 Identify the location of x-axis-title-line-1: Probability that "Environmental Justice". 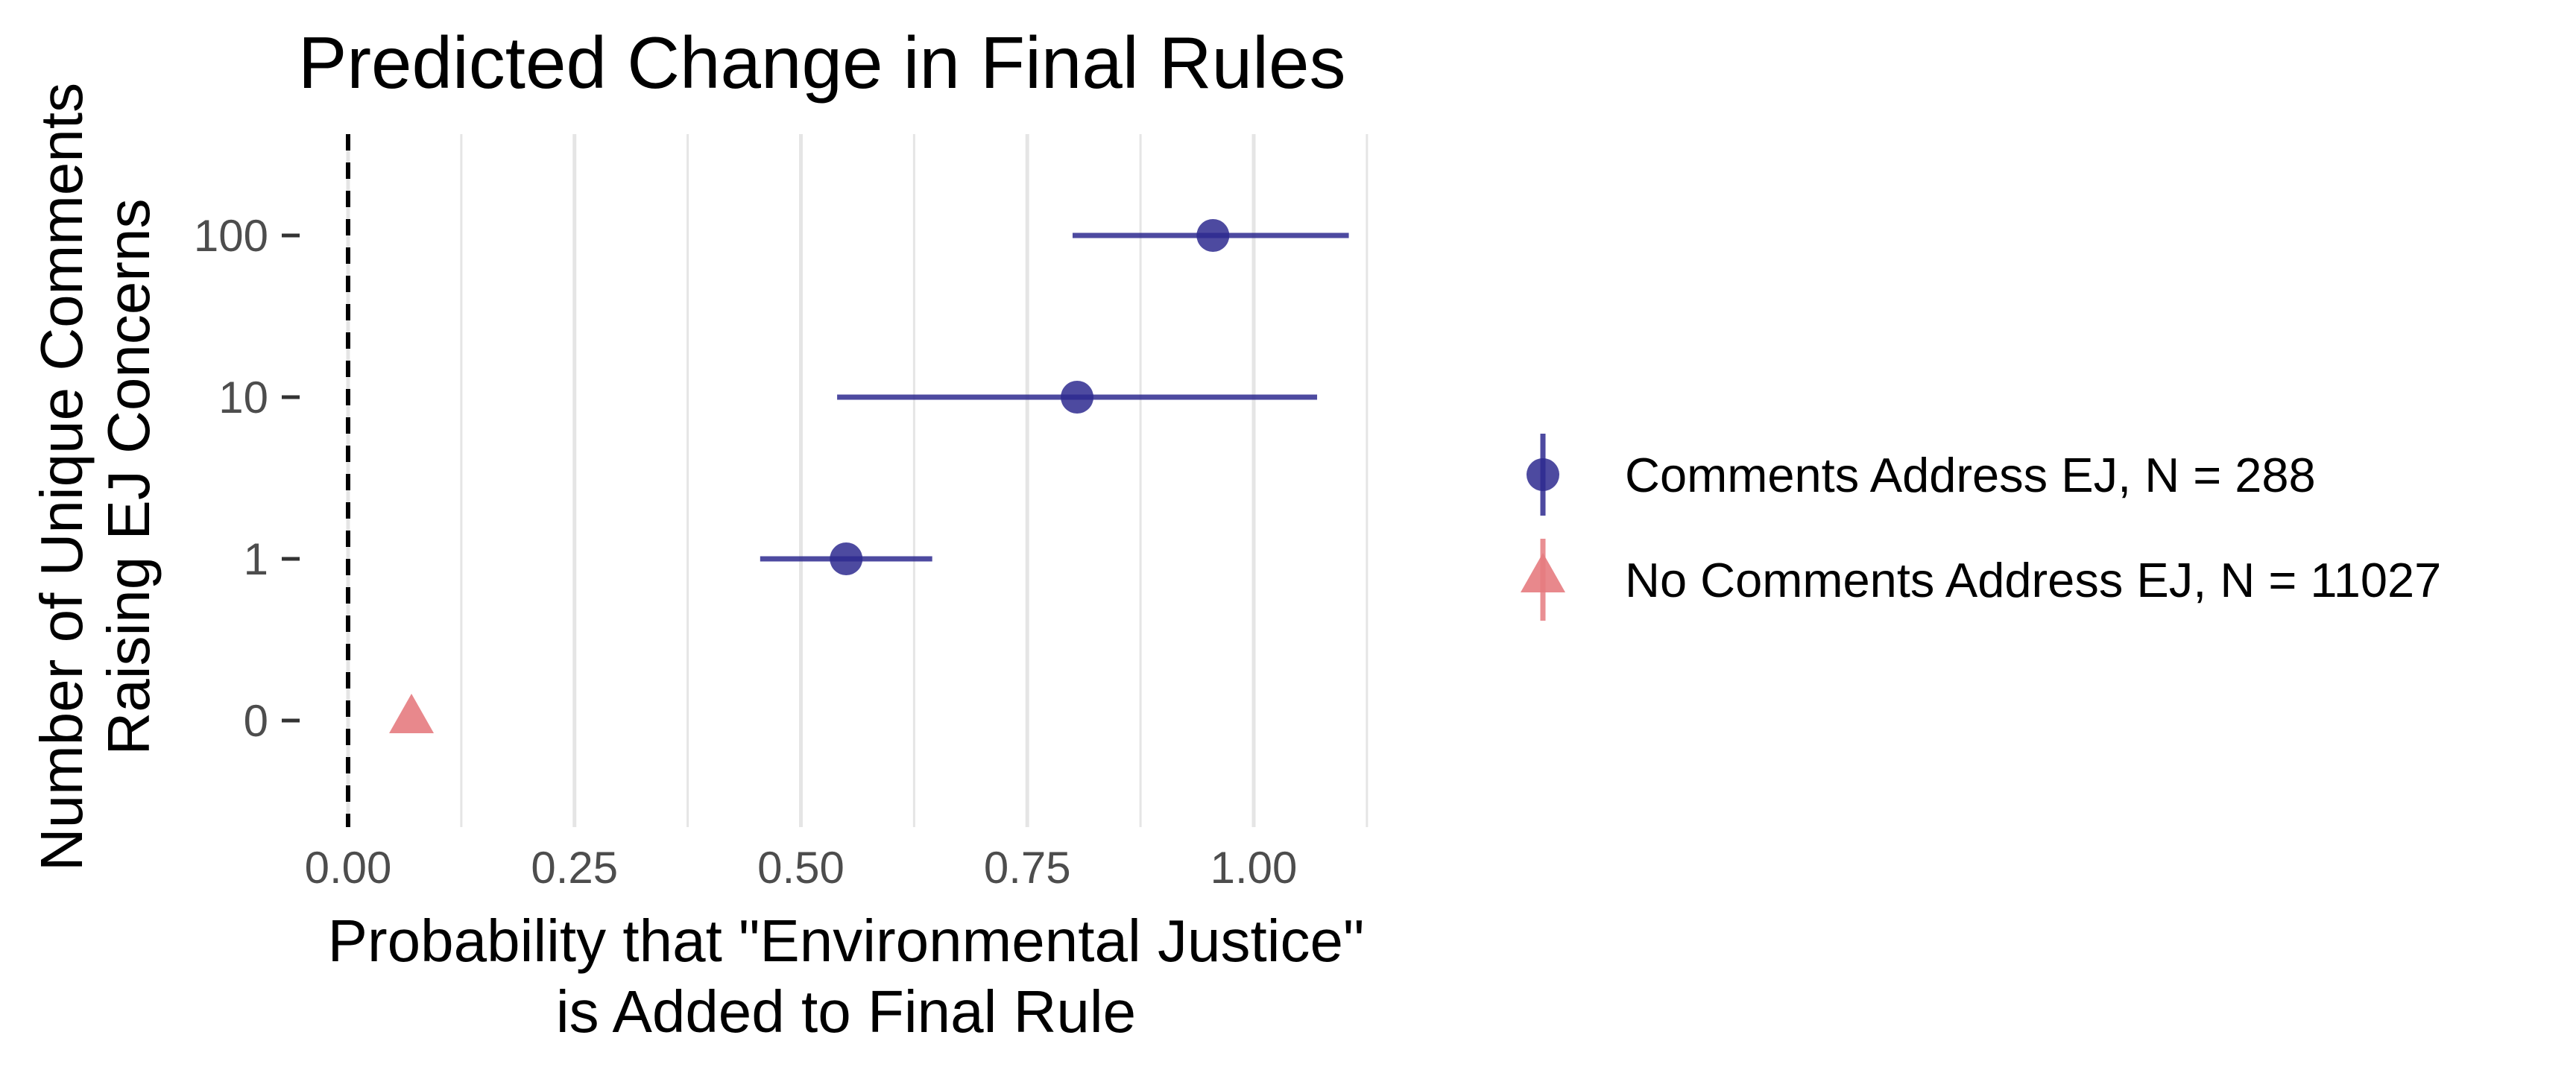
(846, 941).